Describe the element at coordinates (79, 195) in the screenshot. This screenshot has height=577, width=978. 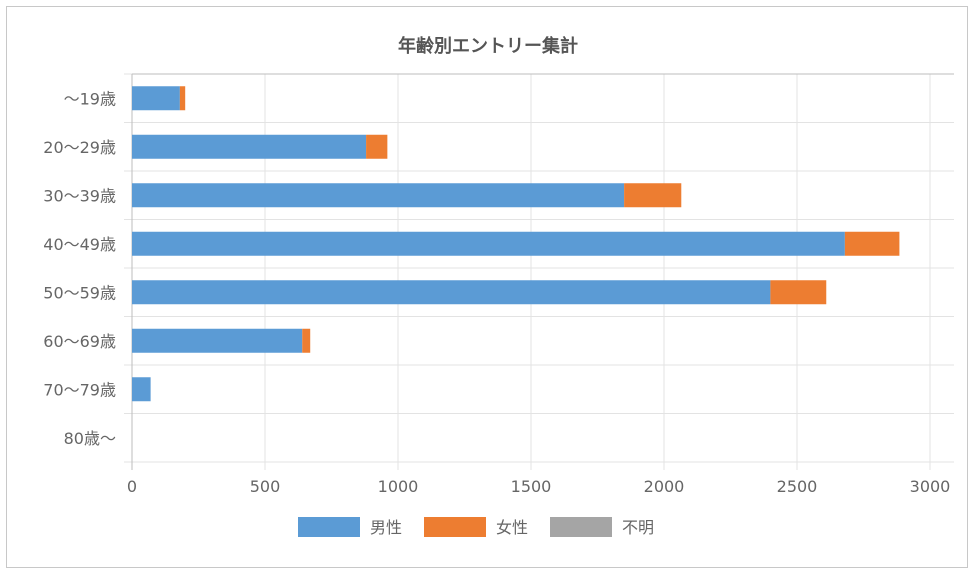
I see `y-tick-label: 30～39歳` at that location.